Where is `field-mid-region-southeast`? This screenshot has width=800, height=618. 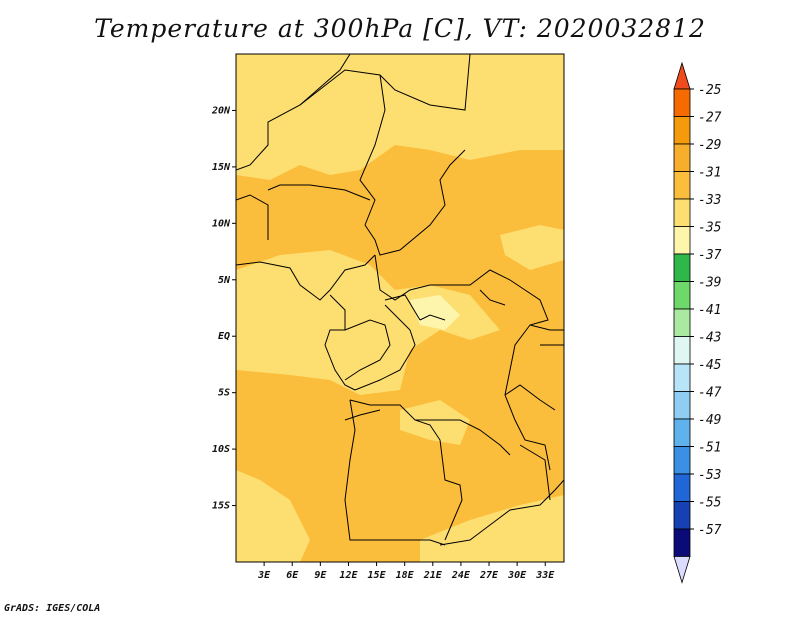 field-mid-region-southeast is located at coordinates (492, 528).